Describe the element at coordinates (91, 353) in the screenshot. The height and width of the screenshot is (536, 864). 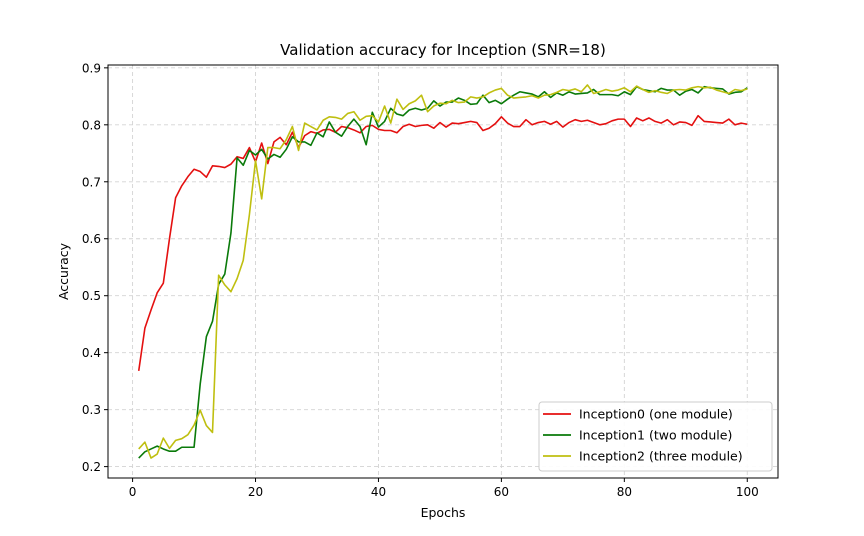
I see `y-tick-label: 0.4` at that location.